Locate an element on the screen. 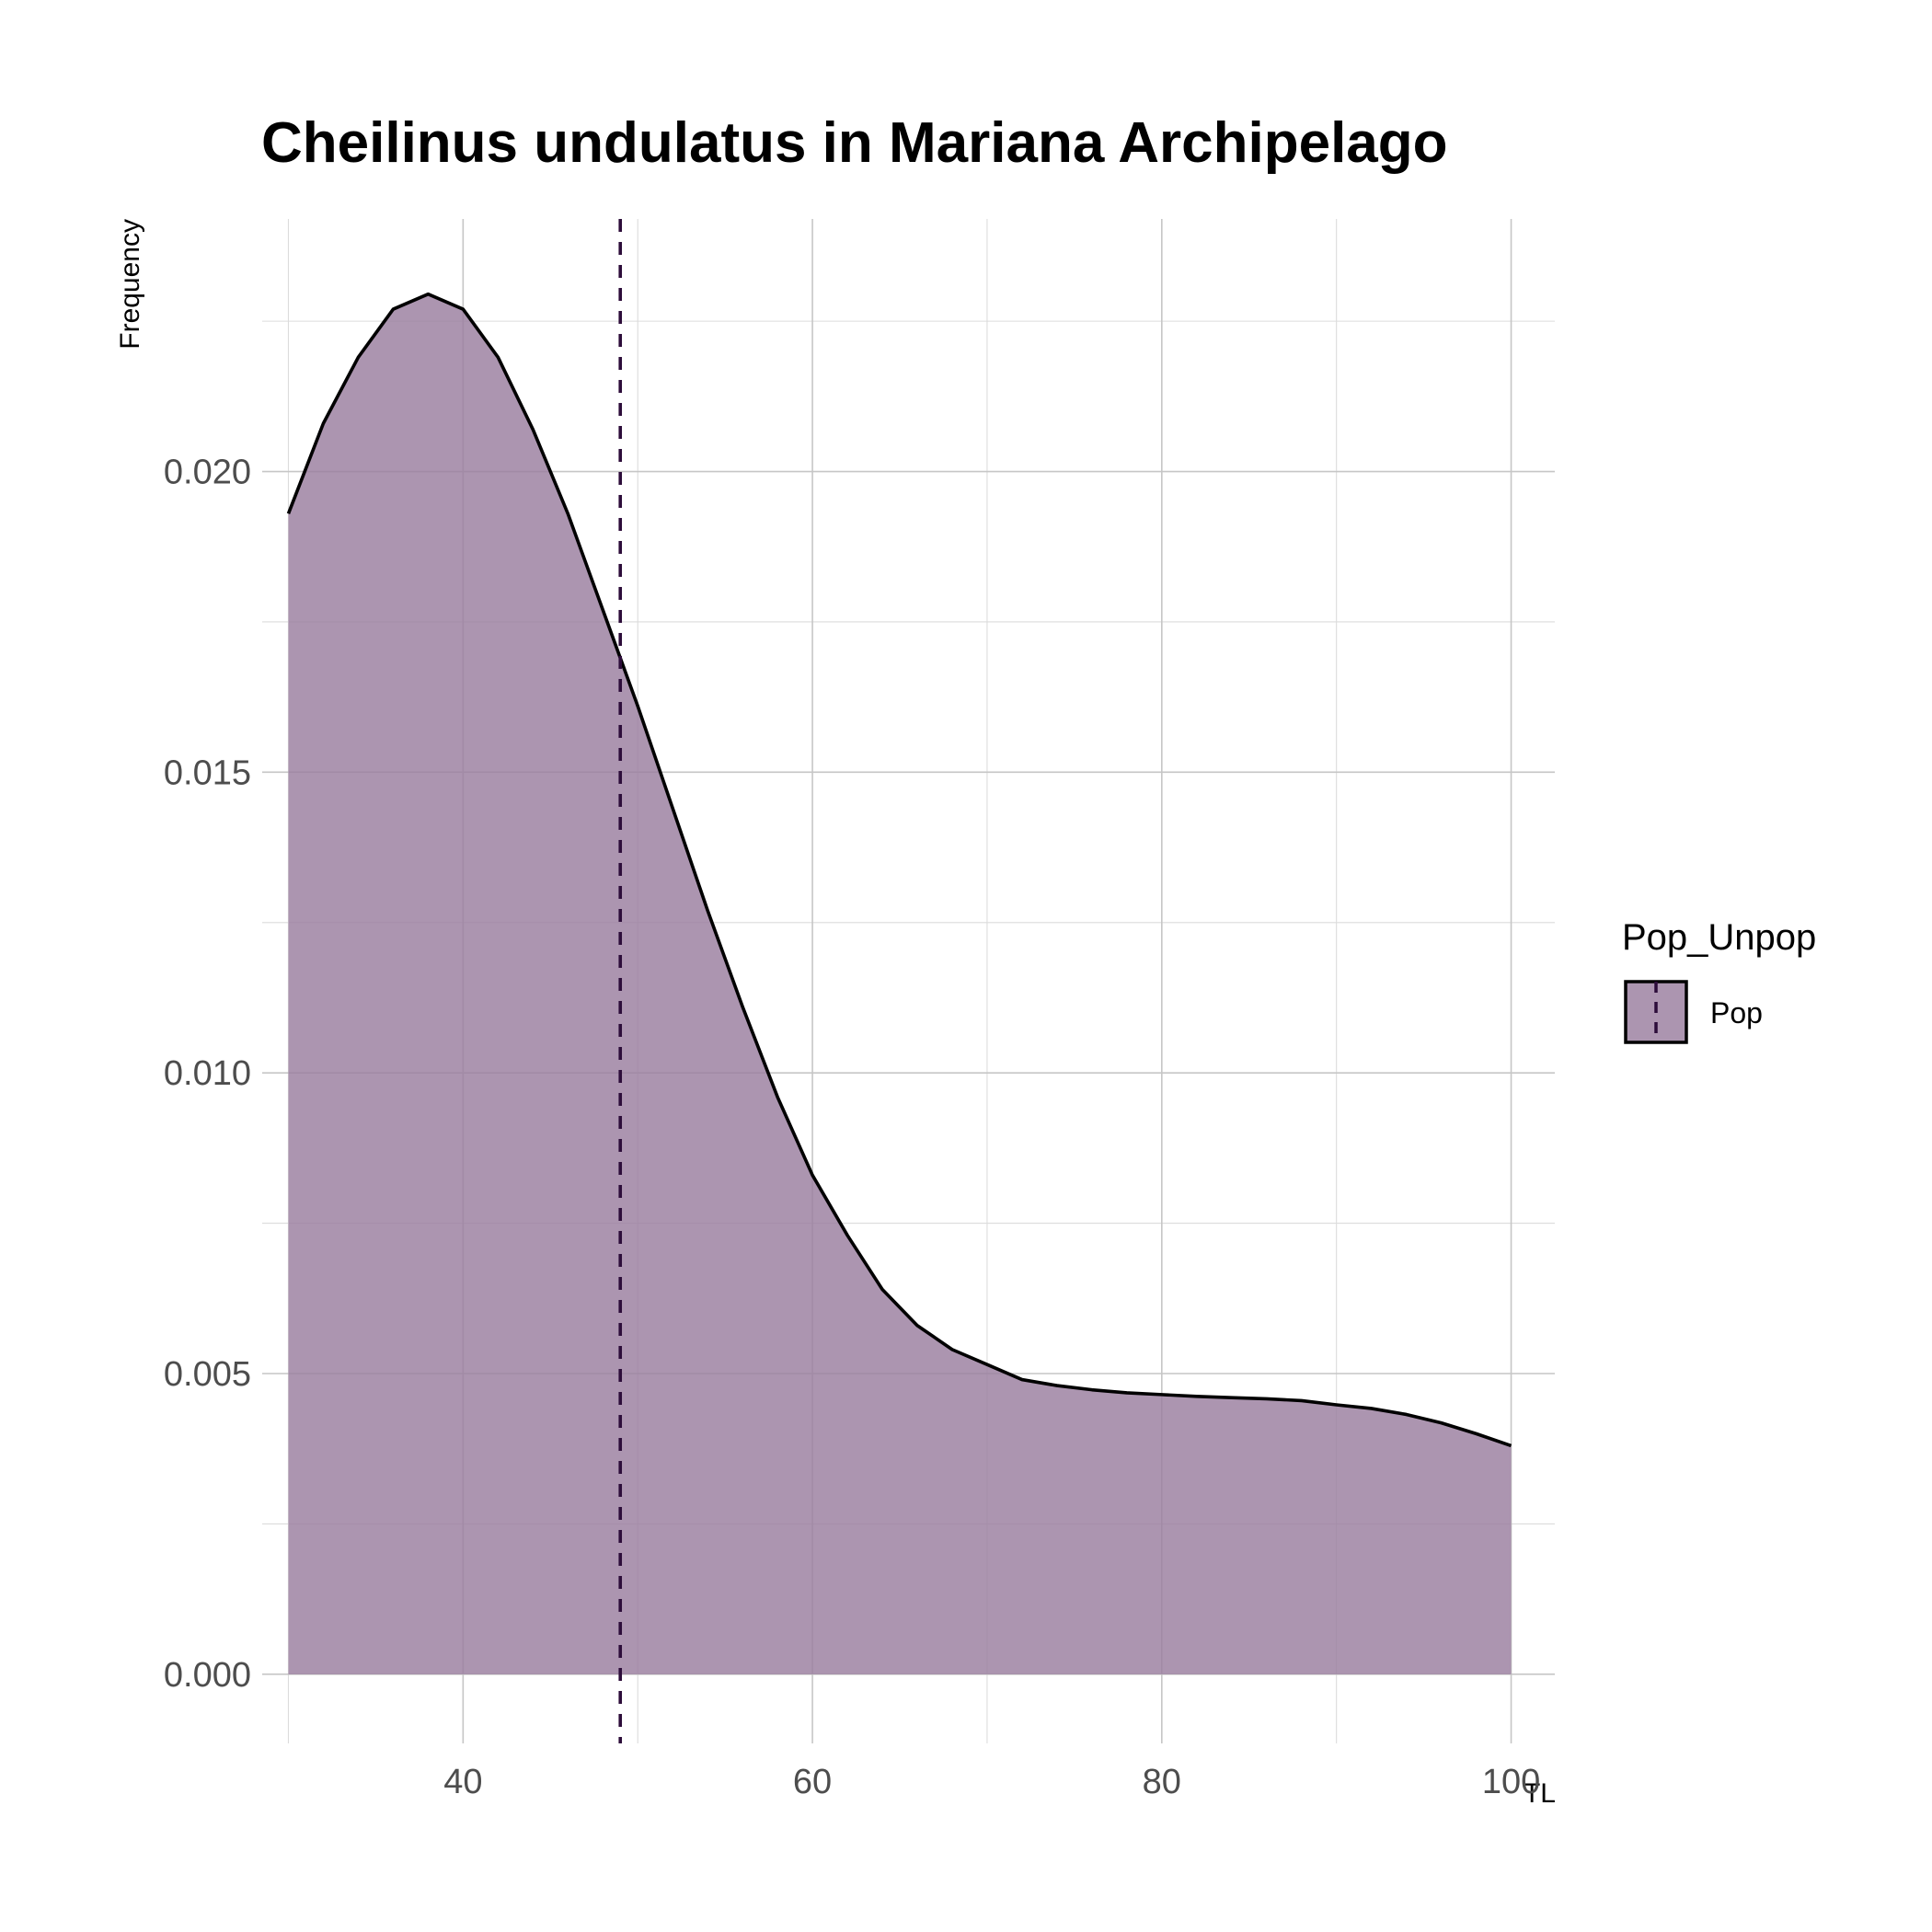 This screenshot has width=1932, height=1932. x-axis-ticks: 40 60 80 100 is located at coordinates (991, 1782).